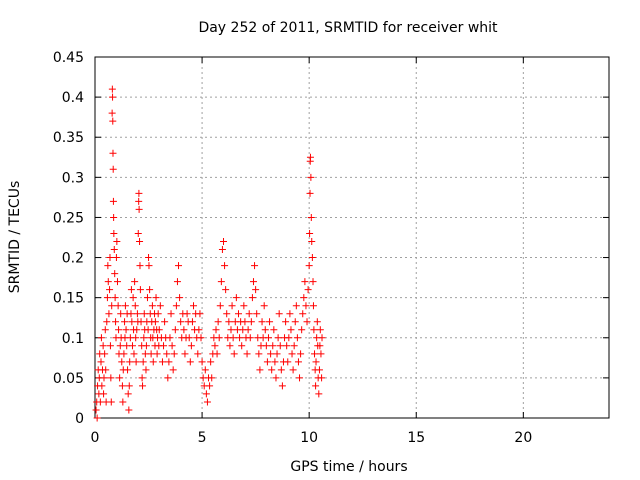 The width and height of the screenshot is (640, 480). I want to click on y-tick-label: 0.1, so click(73, 339).